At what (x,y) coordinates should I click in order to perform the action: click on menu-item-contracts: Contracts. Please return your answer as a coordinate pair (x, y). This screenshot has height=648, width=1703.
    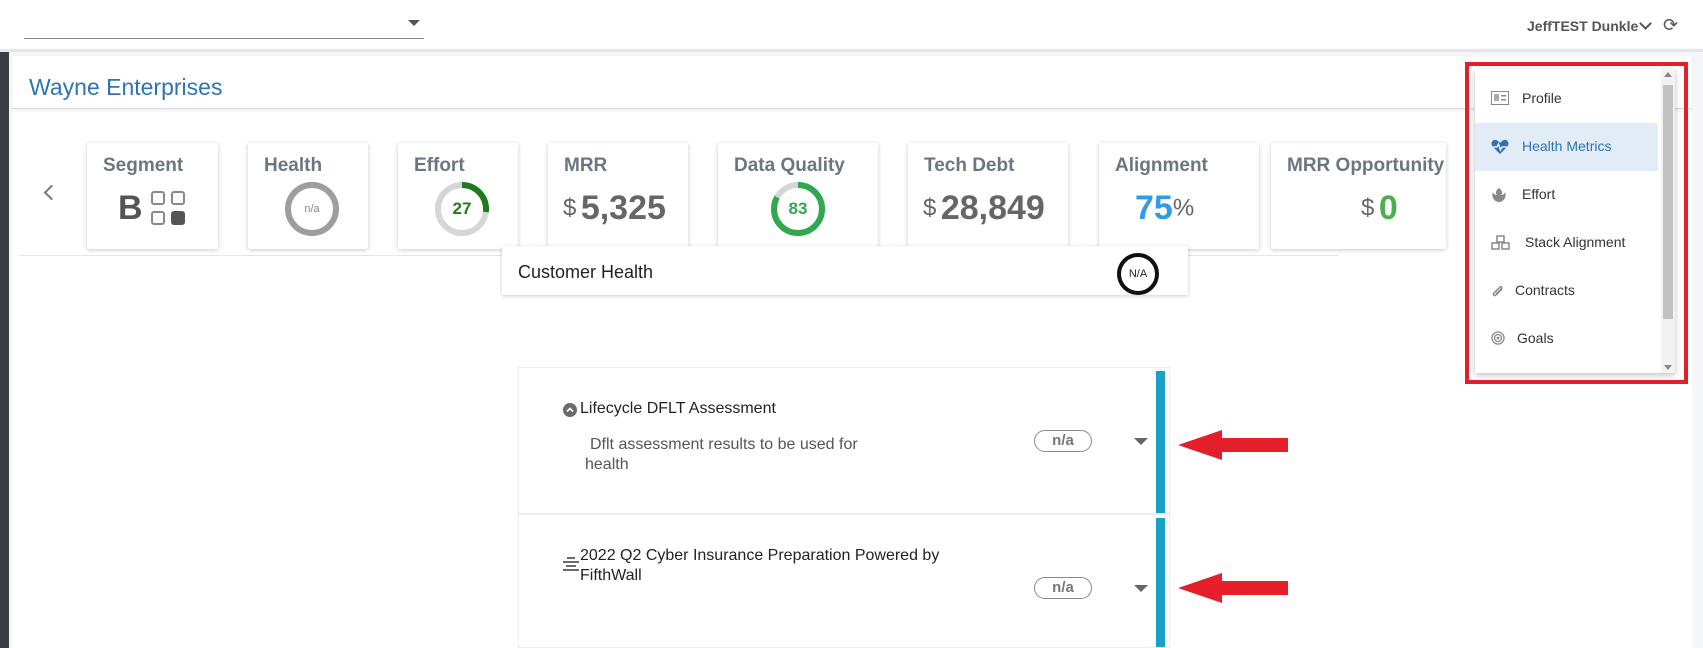
    Looking at the image, I should click on (1566, 291).